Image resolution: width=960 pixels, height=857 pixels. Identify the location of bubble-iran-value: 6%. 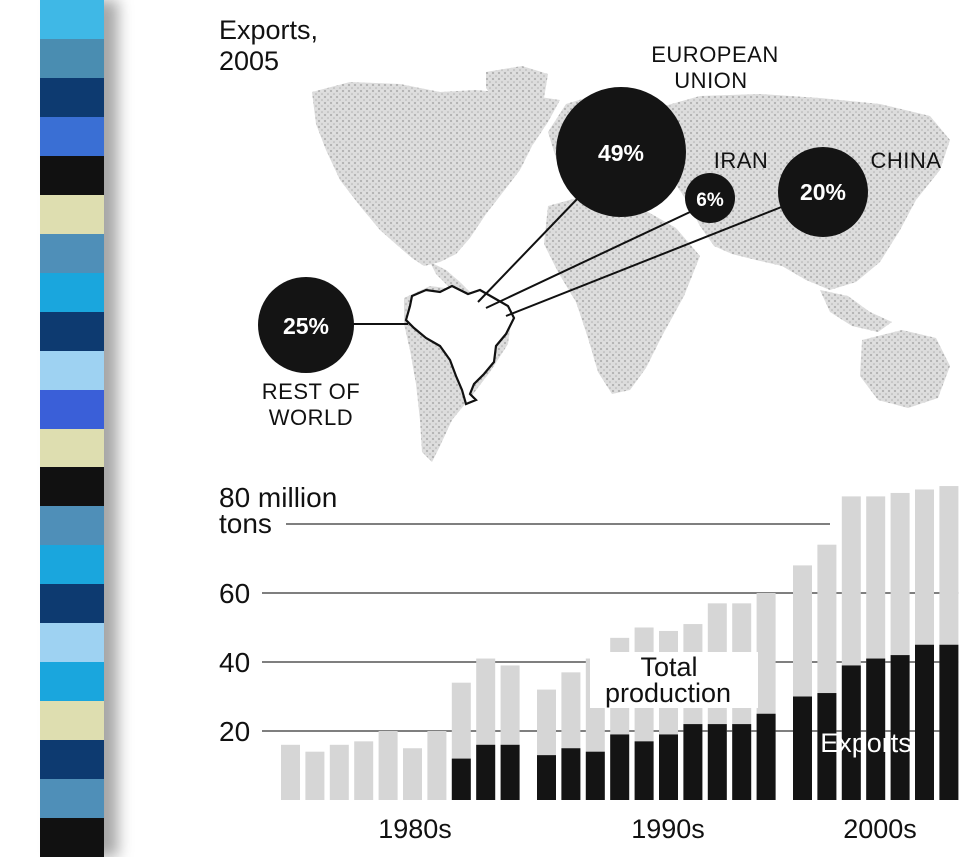
(710, 200).